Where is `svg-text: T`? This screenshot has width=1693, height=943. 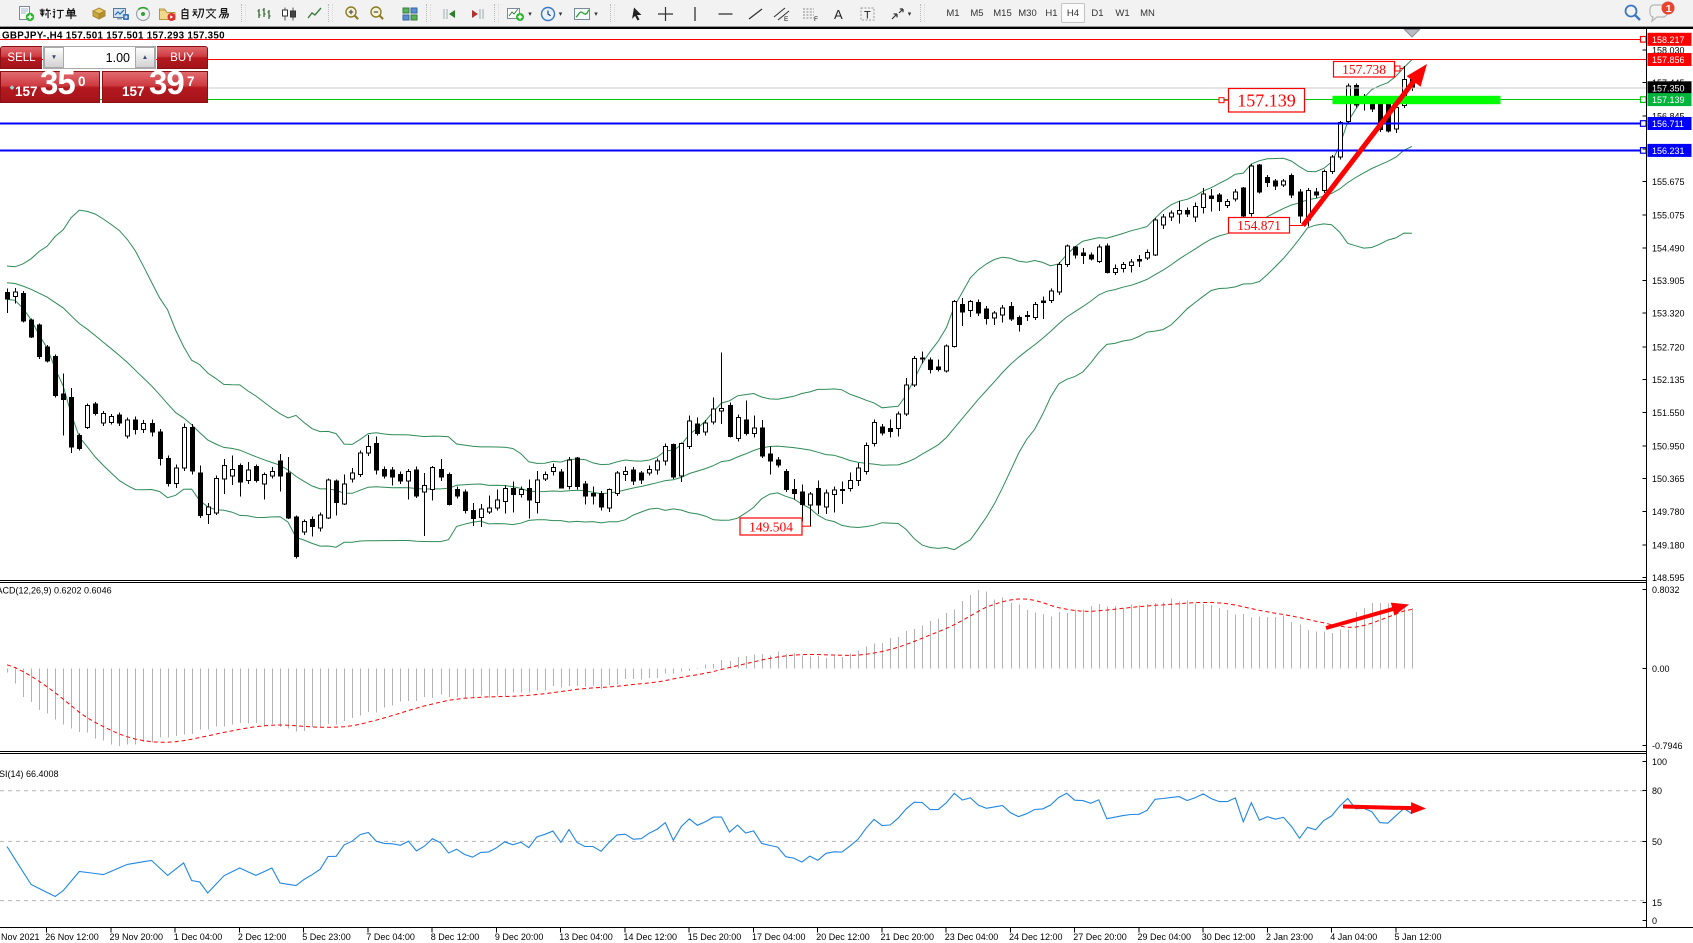 svg-text: T is located at coordinates (867, 15).